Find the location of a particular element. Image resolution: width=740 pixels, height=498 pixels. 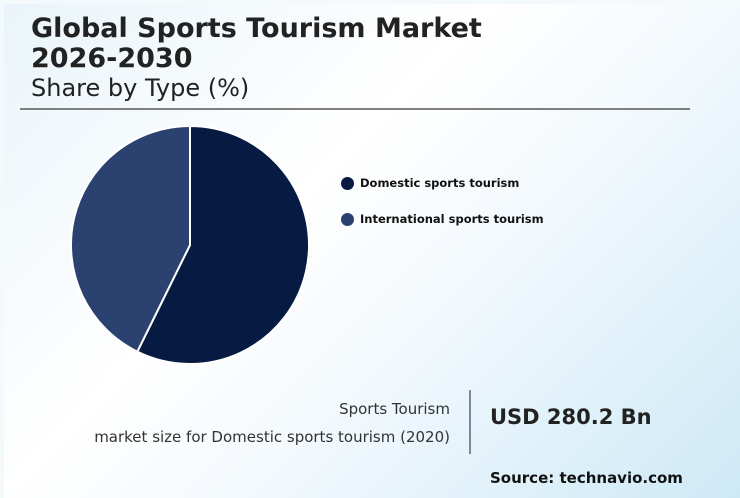

legend-label: Domestic sports tourism is located at coordinates (440, 183).